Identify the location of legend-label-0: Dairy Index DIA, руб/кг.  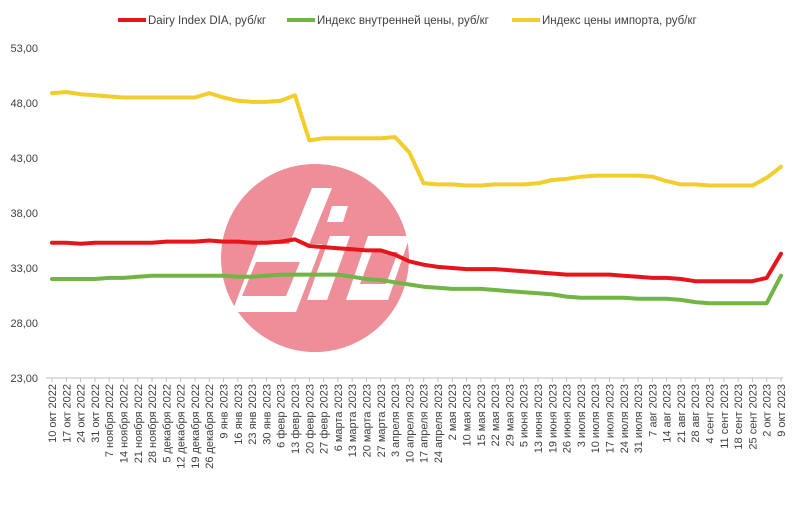
(207, 21).